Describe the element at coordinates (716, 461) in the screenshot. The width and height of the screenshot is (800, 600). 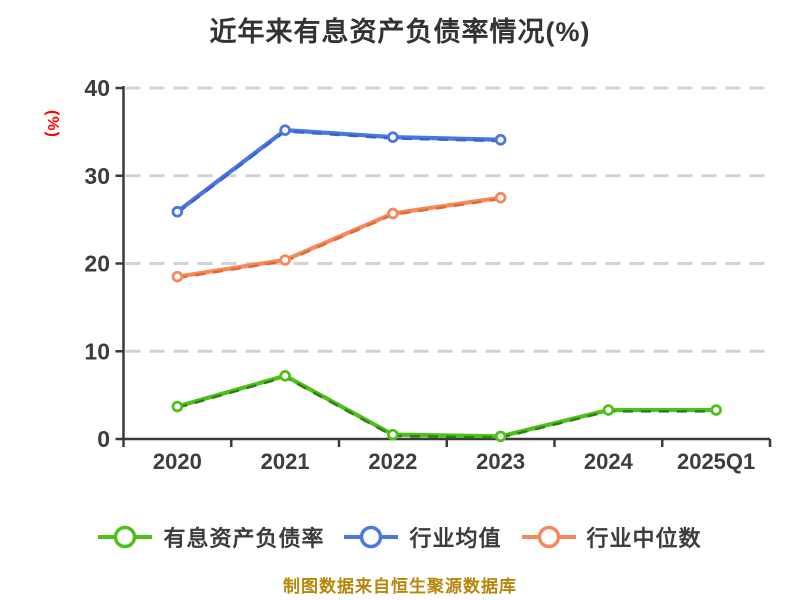
I see `x-tick-label: 2025Q1` at that location.